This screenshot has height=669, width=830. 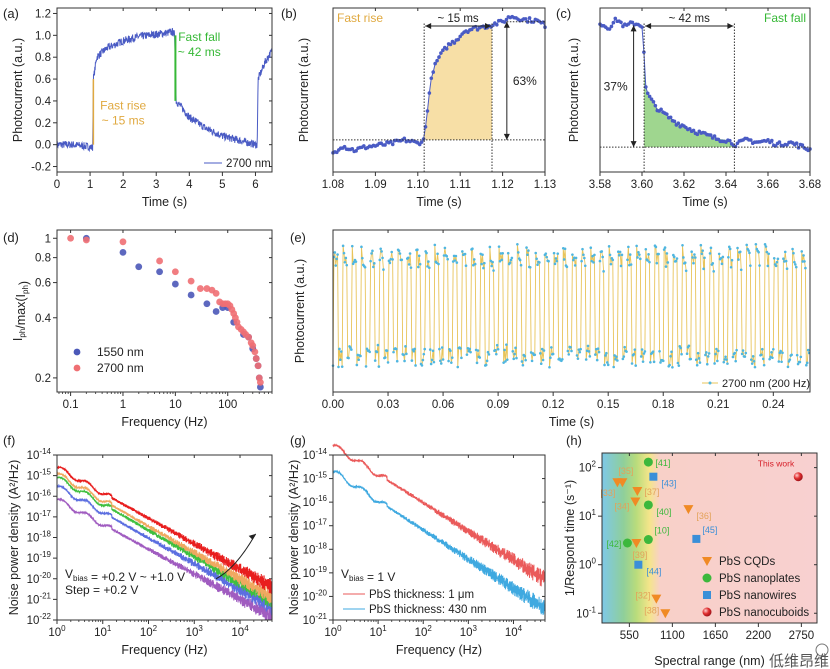 I want to click on data-point-1550nm, so click(x=123, y=252).